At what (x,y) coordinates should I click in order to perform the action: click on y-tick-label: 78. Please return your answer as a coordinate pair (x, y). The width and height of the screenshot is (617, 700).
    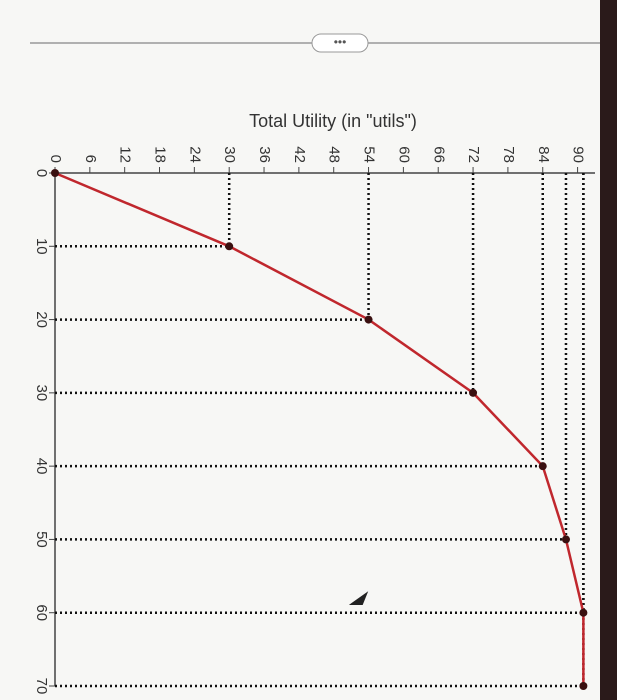
    Looking at the image, I should click on (508, 154).